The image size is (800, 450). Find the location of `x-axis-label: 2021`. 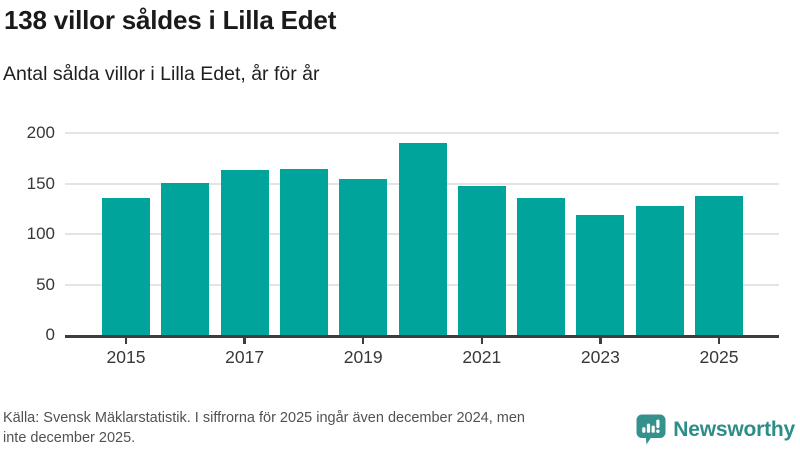

x-axis-label: 2021 is located at coordinates (482, 357).